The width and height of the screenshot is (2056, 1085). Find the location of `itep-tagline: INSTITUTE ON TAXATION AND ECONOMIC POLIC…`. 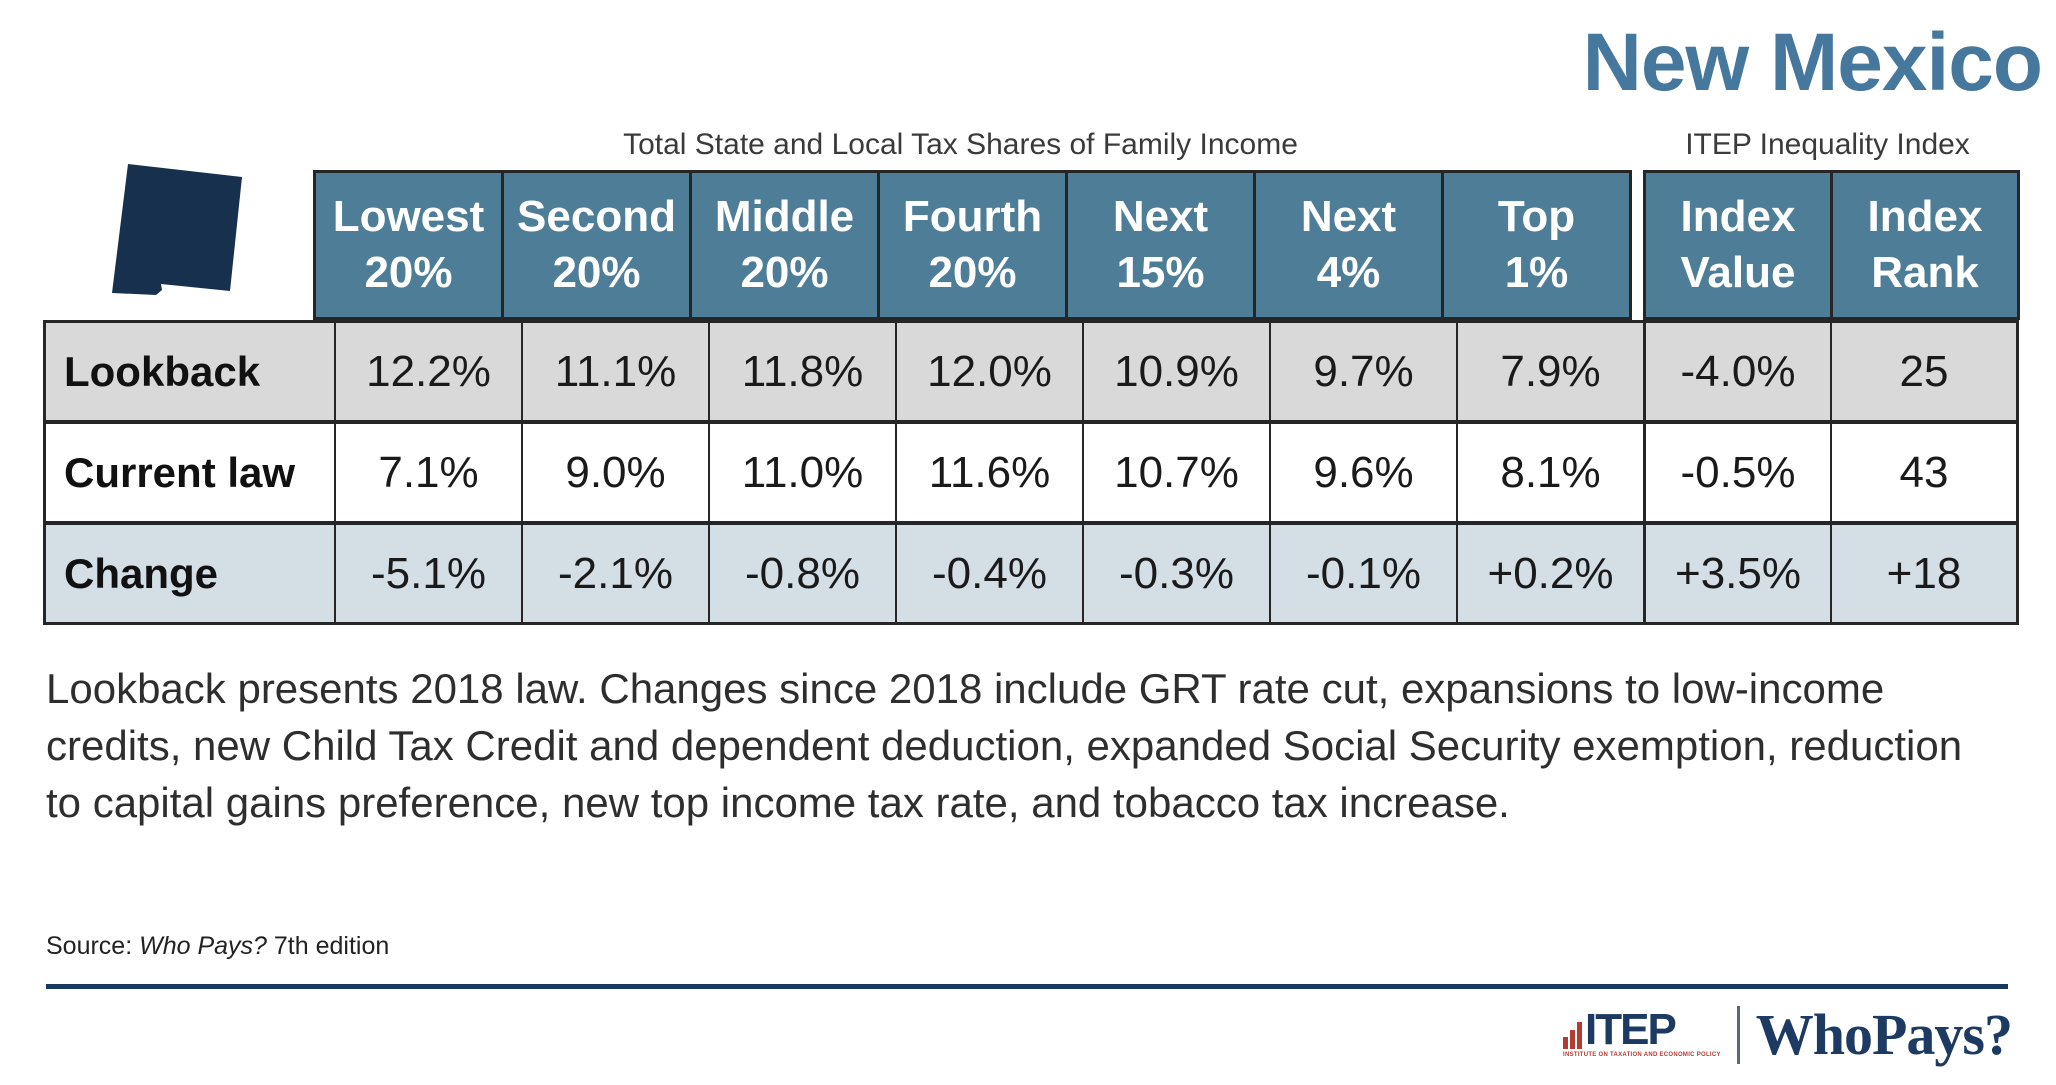

itep-tagline: INSTITUTE ON TAXATION AND ECONOMIC POLIC… is located at coordinates (1642, 1054).